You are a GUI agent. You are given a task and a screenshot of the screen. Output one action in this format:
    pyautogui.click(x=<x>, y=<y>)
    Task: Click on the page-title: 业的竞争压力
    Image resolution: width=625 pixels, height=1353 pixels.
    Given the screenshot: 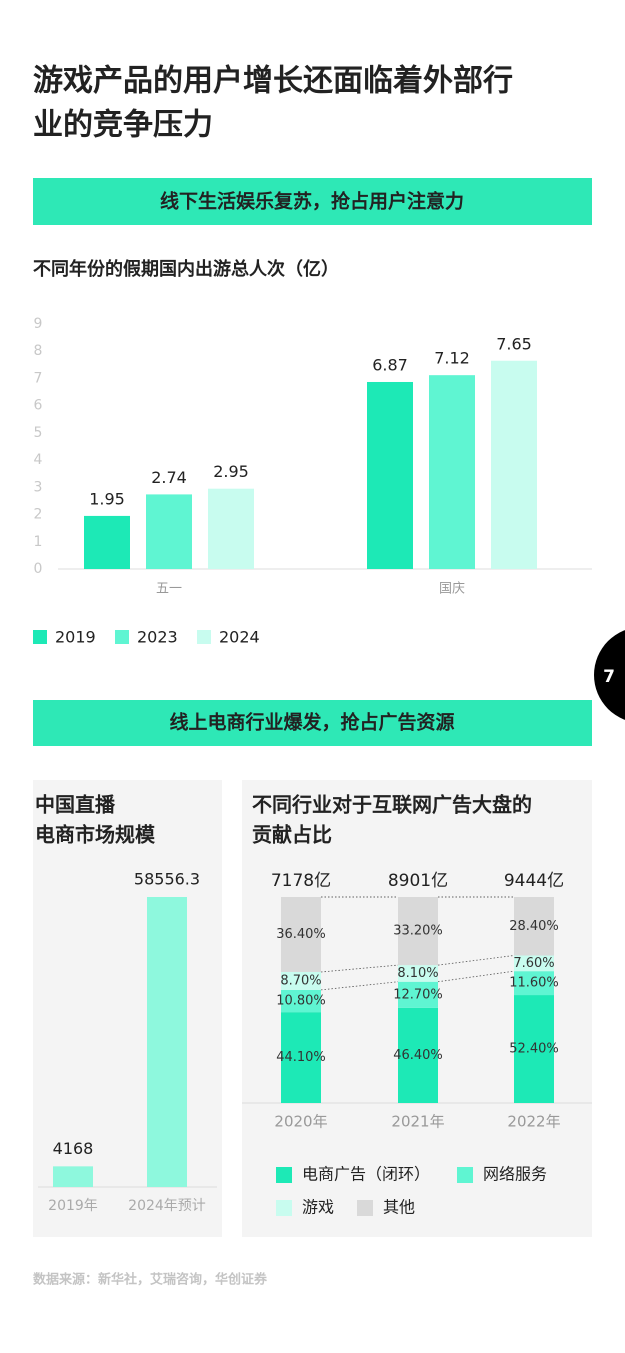 What is the action you would take?
    pyautogui.click(x=123, y=125)
    